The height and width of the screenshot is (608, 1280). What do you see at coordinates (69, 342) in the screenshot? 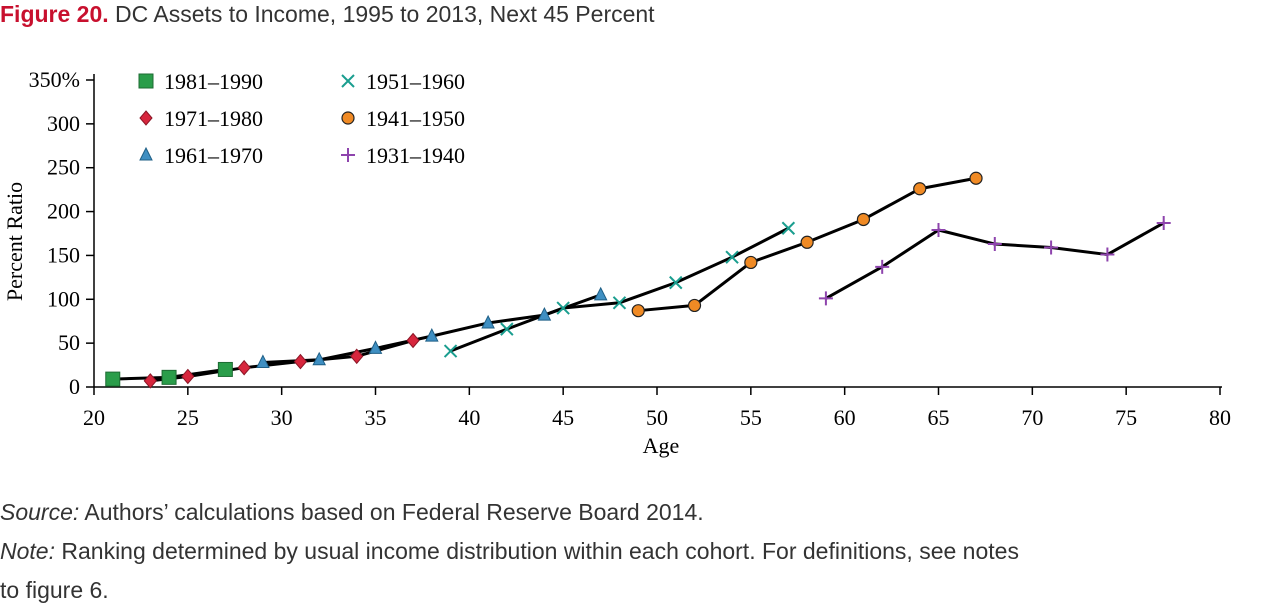
I see `y-tick-label: 50` at bounding box center [69, 342].